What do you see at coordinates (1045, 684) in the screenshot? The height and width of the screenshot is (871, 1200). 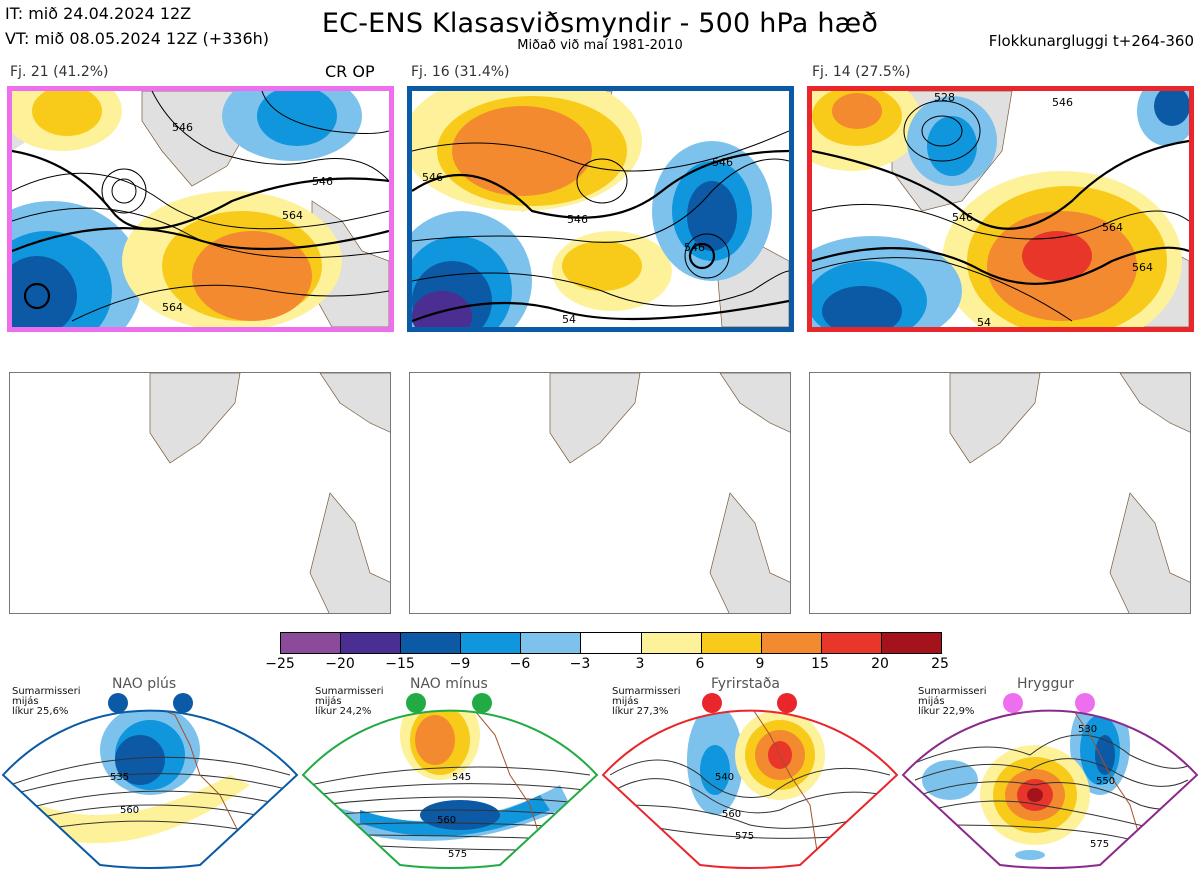 I see `regime-4-title: Hryggur` at bounding box center [1045, 684].